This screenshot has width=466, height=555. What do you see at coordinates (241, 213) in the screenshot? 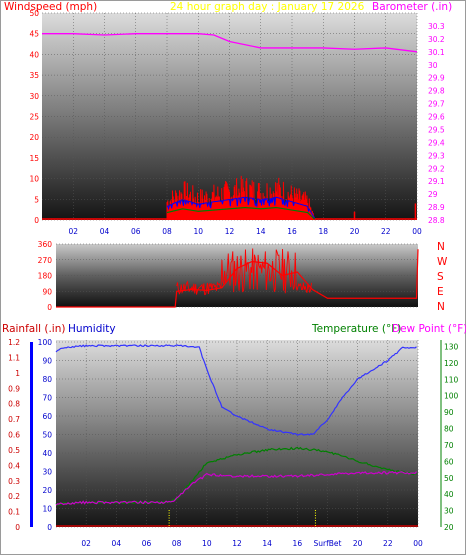
I see `windspeed-green-line` at bounding box center [241, 213].